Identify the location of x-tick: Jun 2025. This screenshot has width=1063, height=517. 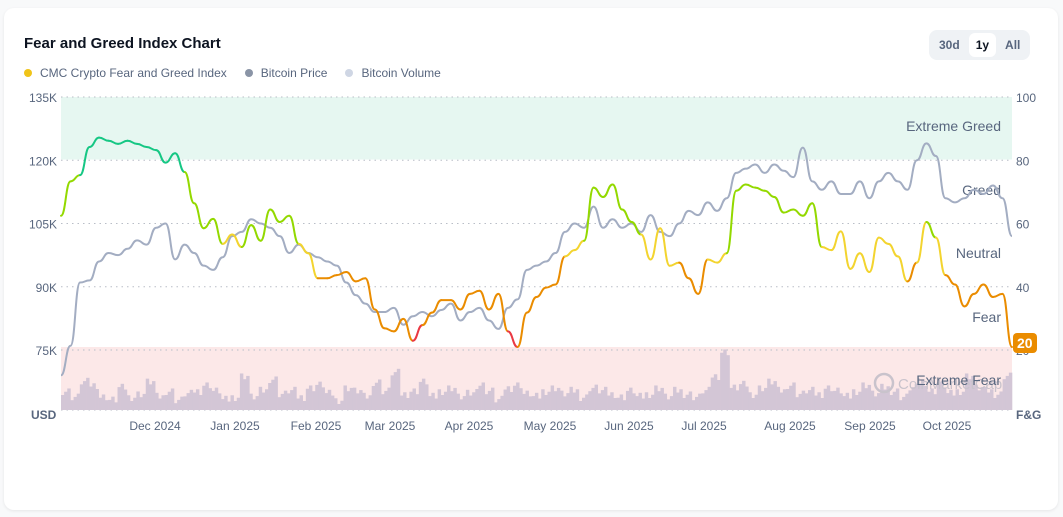
(629, 426).